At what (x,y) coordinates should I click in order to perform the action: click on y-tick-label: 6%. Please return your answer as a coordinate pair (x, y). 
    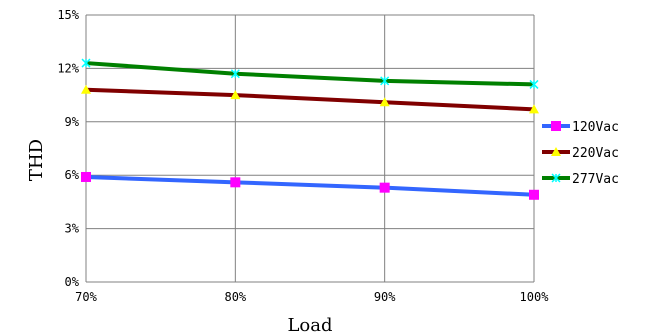
    Looking at the image, I should click on (72, 175).